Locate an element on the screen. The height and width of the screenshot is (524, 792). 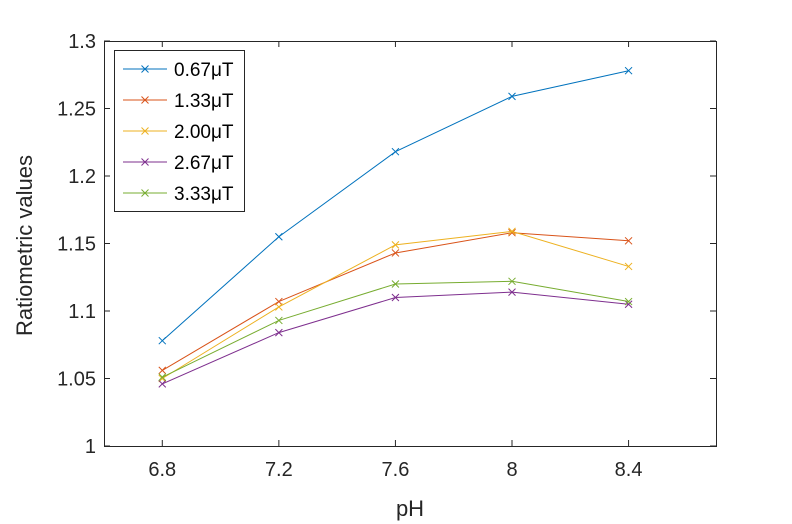
legend-item: 0.67μT is located at coordinates (178, 70).